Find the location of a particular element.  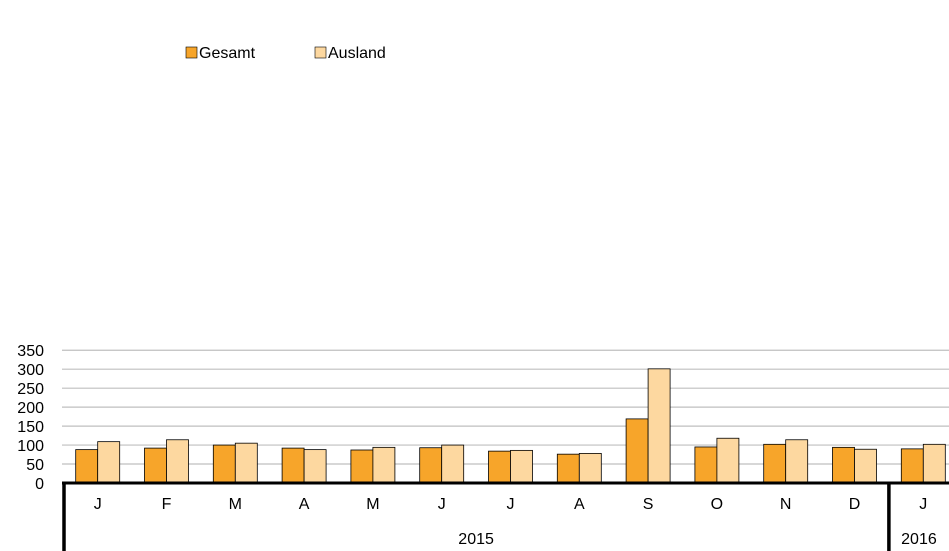

x-tick-label: F is located at coordinates (167, 504).